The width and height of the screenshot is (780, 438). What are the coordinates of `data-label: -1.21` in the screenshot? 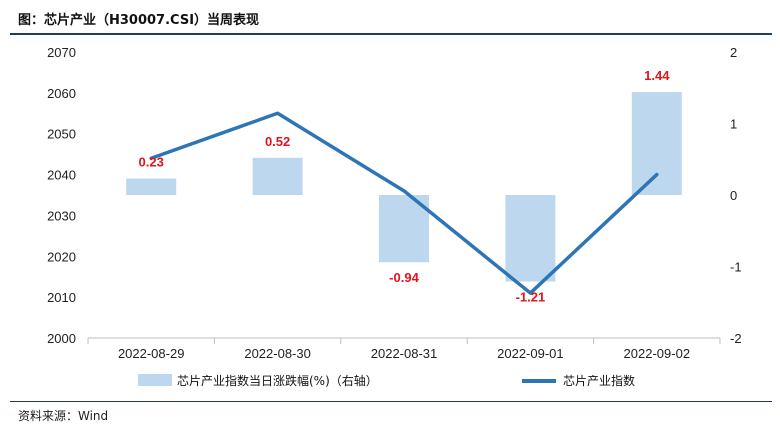 It's located at (531, 297).